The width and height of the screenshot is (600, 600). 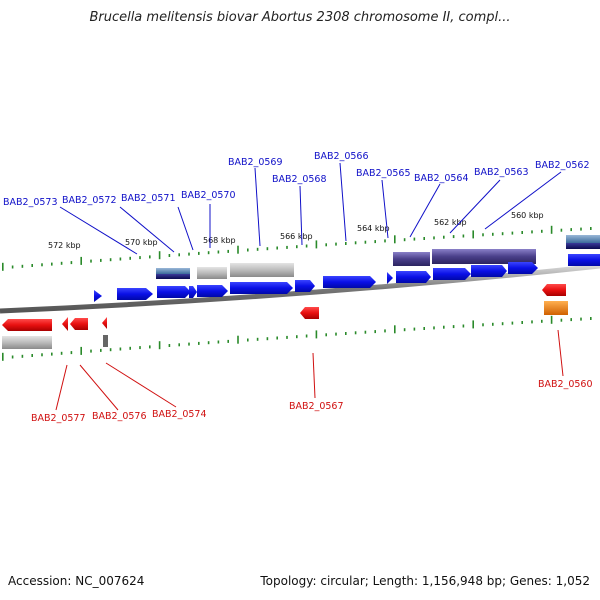 What do you see at coordinates (341, 156) in the screenshot?
I see `gene-label-BAB2_0566: BAB2_0566` at bounding box center [341, 156].